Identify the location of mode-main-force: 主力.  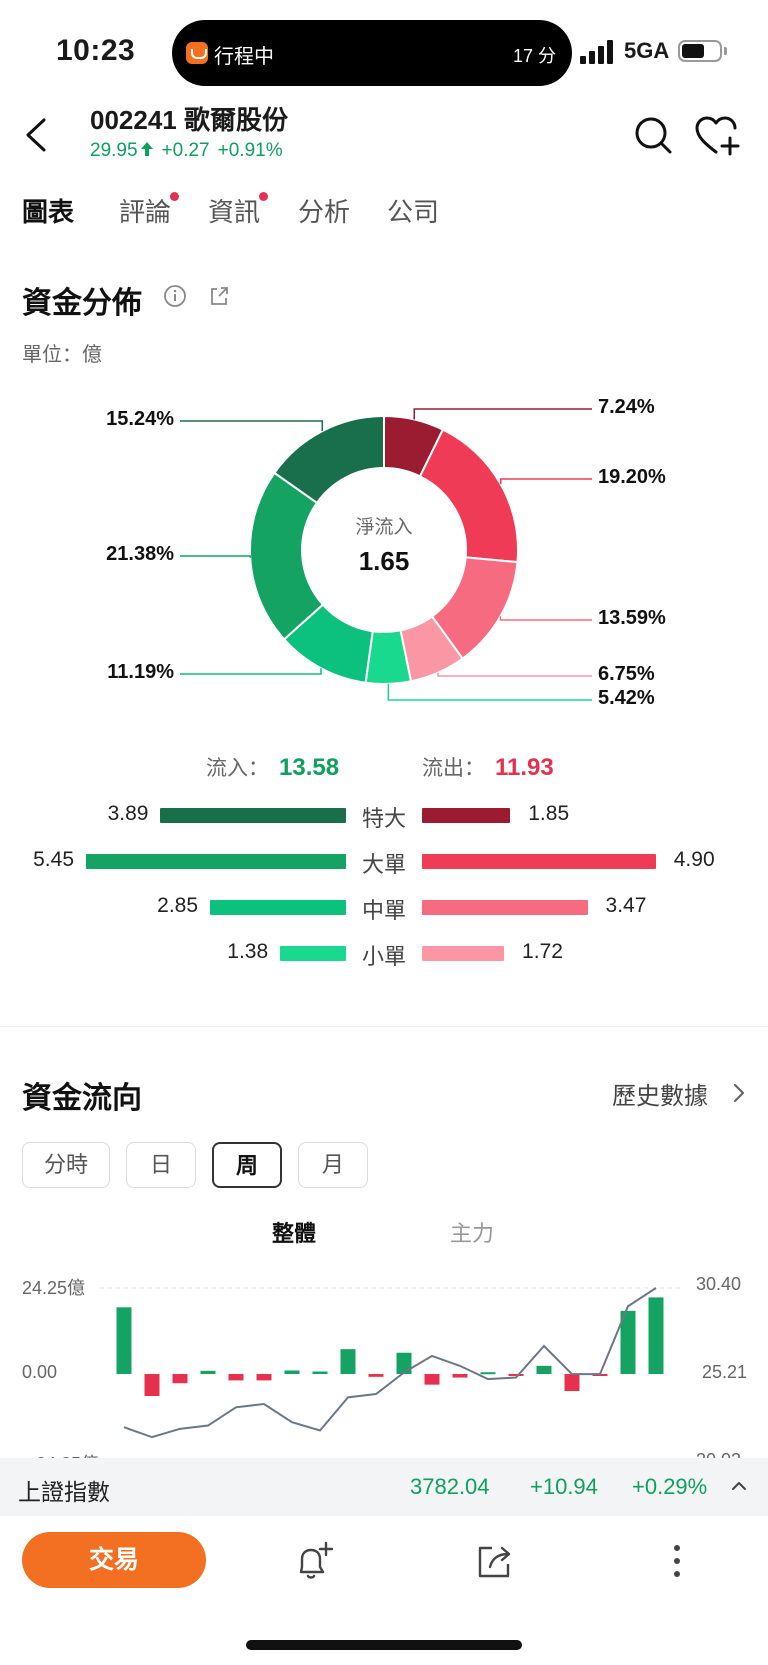
(472, 1233).